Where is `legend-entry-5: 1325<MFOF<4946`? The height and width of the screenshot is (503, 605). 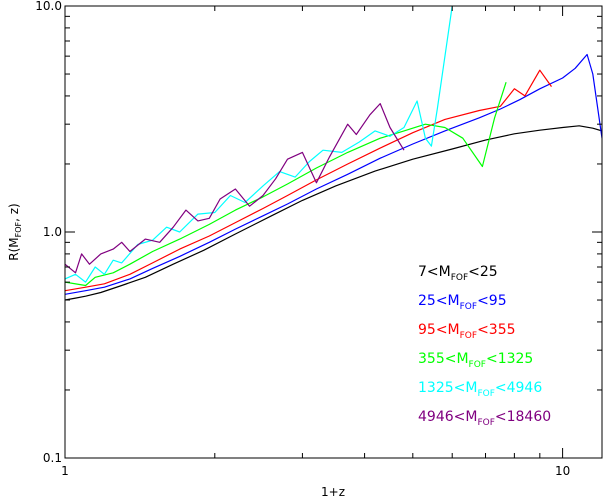 legend-entry-5: 1325<MFOF<4946 is located at coordinates (480, 389).